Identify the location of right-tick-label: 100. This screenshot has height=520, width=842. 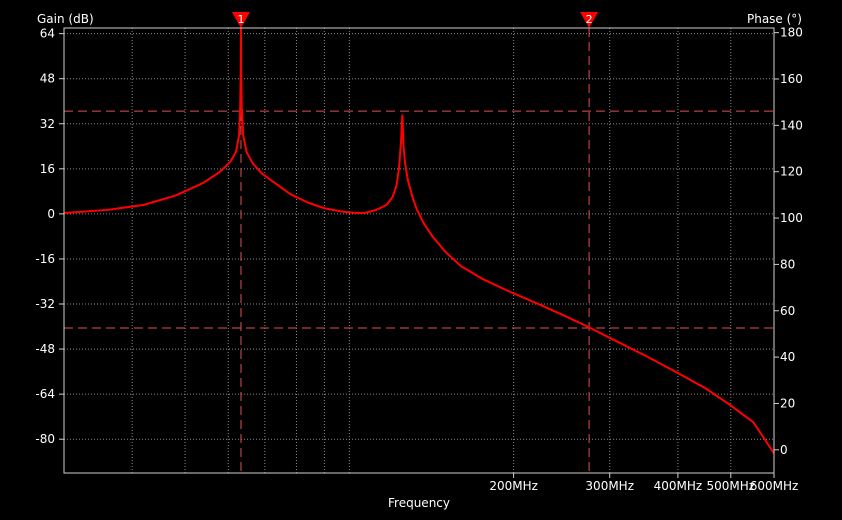
(791, 218).